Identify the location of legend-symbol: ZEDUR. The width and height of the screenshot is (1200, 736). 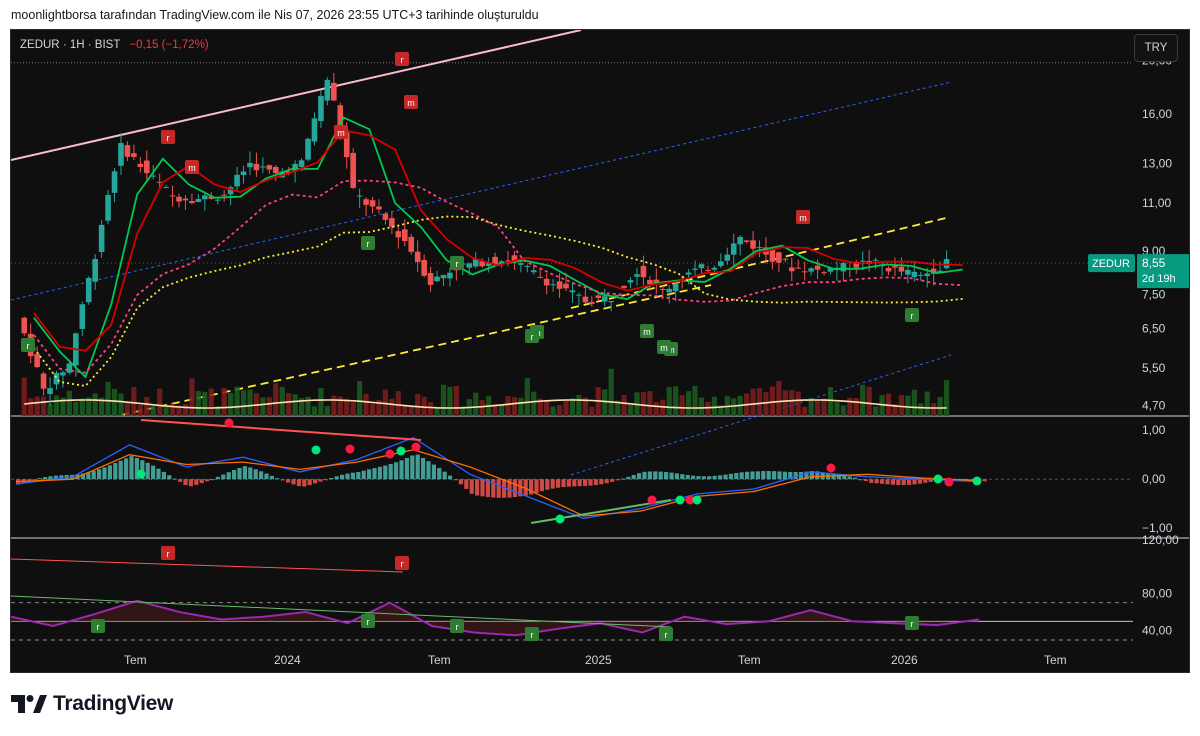
(40, 45).